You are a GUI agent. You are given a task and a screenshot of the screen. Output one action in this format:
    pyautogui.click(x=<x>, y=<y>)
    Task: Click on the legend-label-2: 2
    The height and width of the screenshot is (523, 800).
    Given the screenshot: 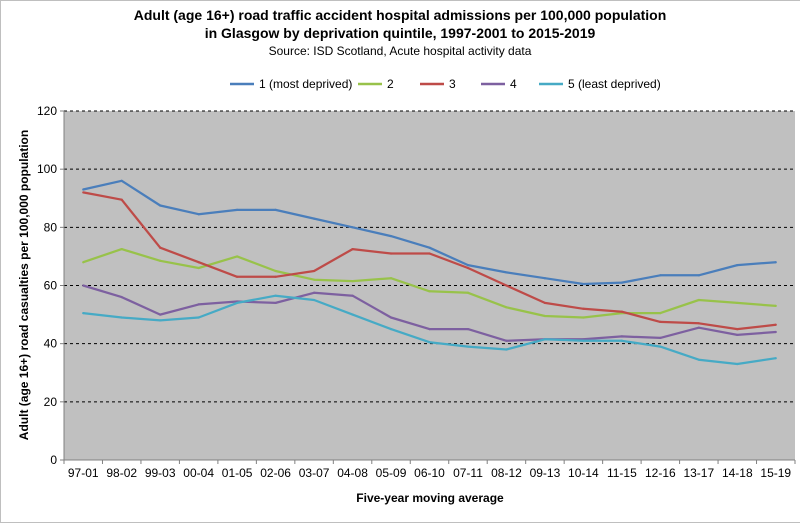 What is the action you would take?
    pyautogui.click(x=390, y=84)
    